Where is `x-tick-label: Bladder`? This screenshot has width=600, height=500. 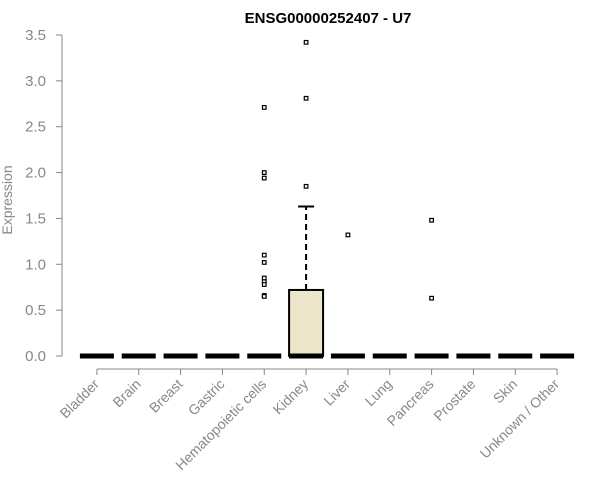
x-tick-label: Bladder is located at coordinates (80, 399).